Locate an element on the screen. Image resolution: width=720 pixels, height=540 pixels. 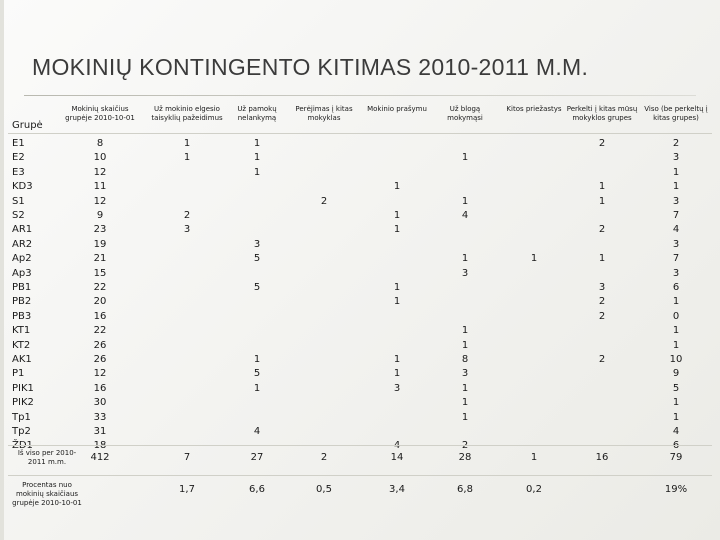
percent-row-cell: 0,2 is located at coordinates (534, 489).